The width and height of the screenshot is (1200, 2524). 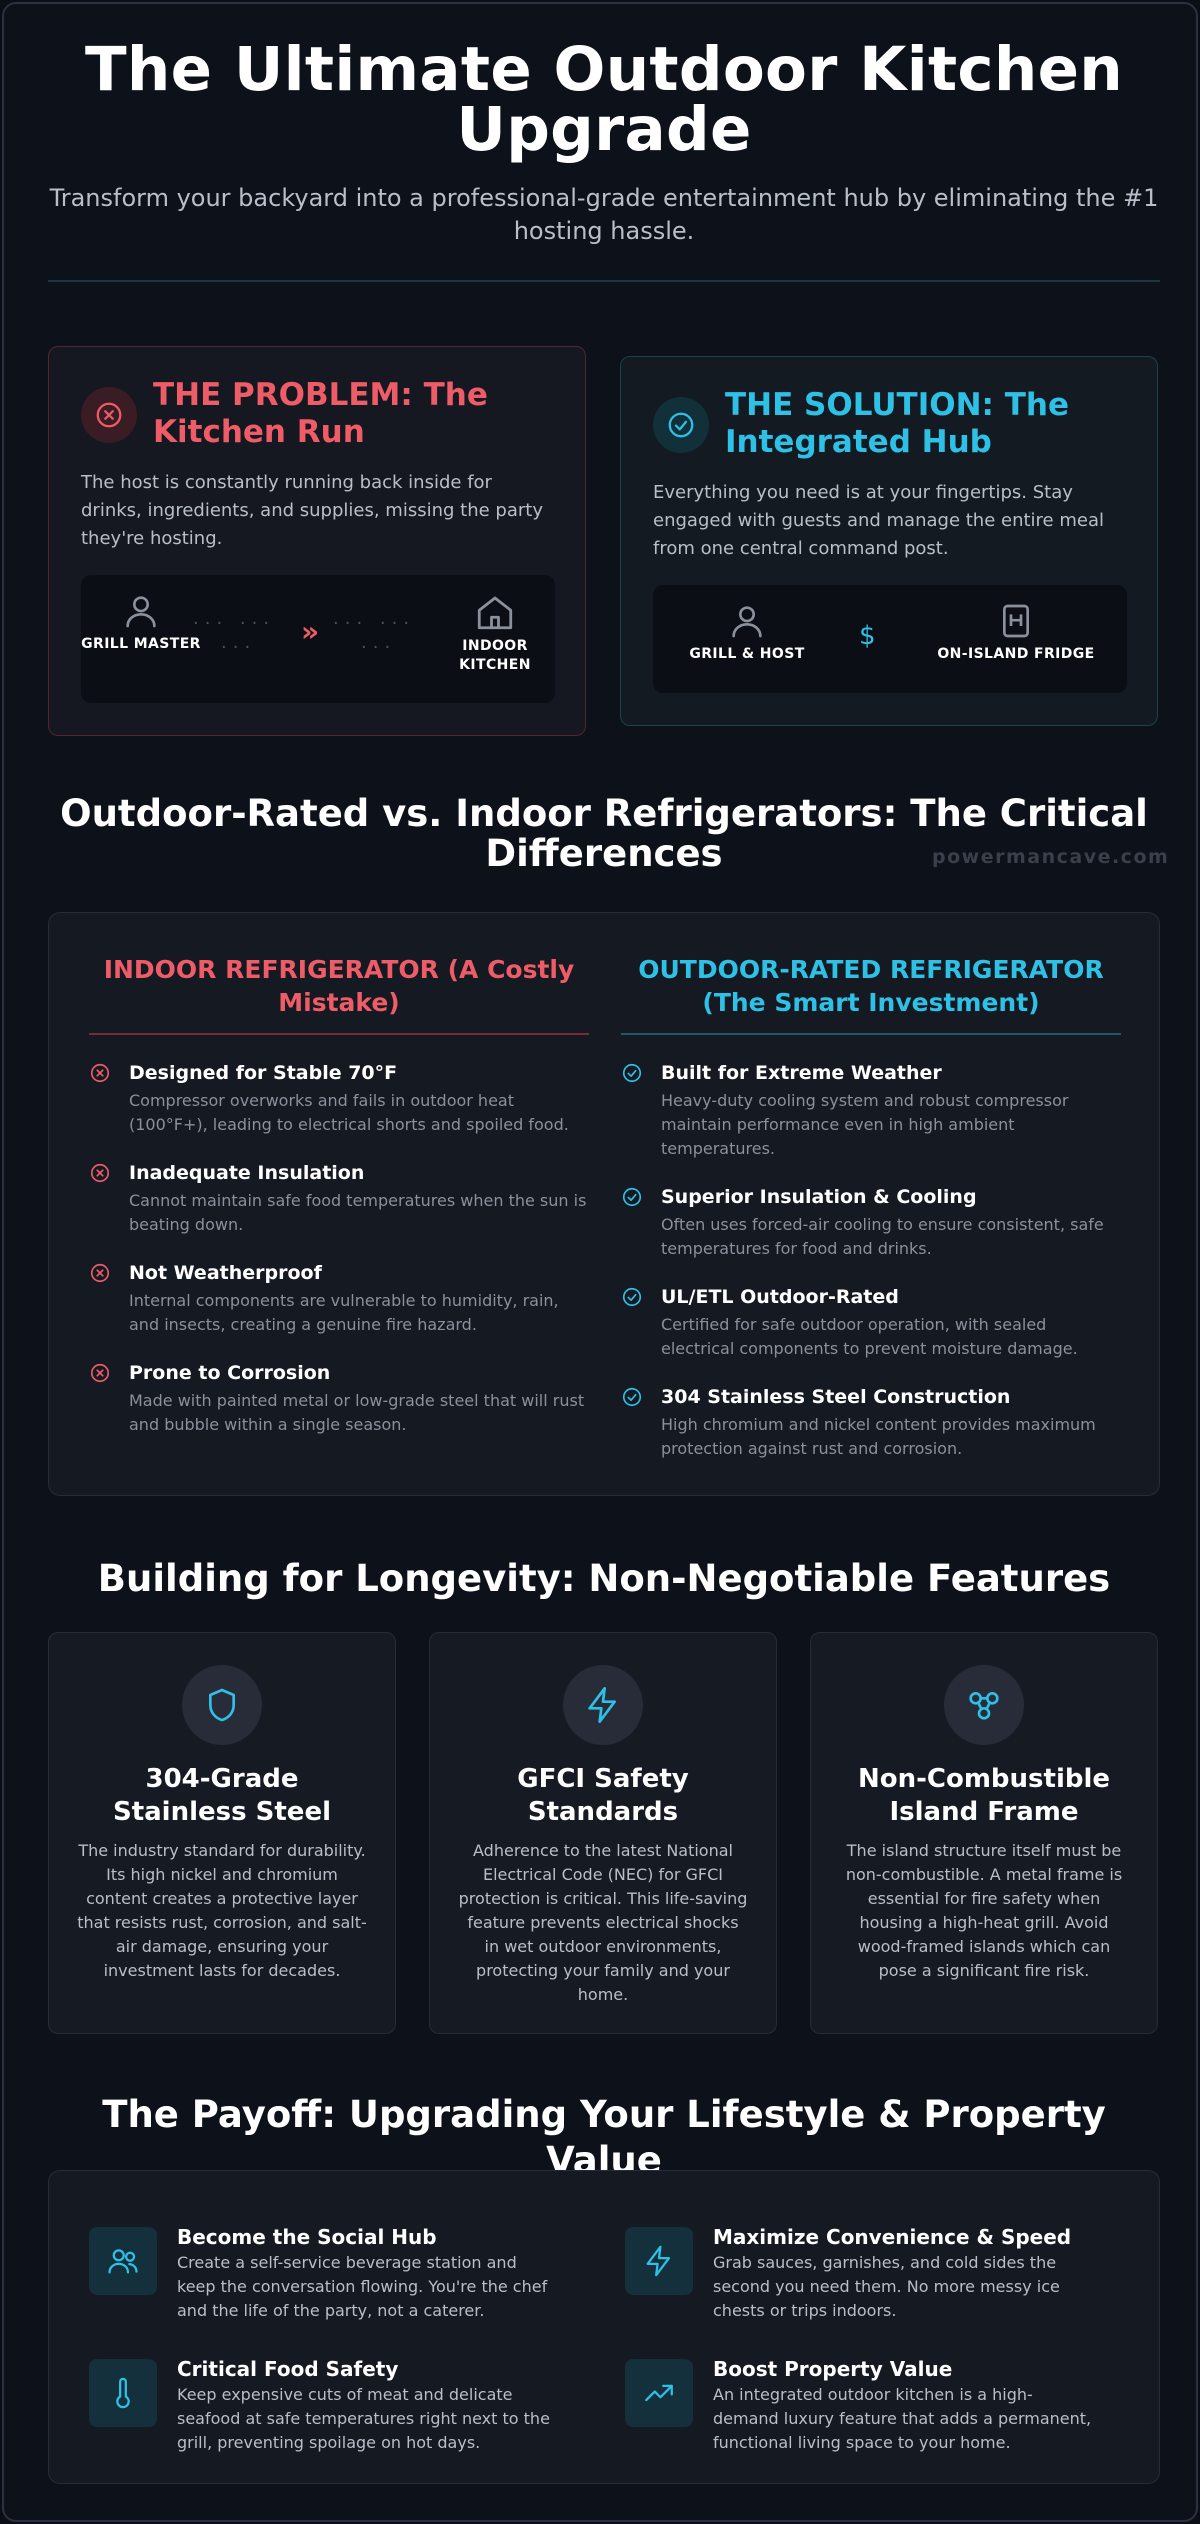 What do you see at coordinates (836, 1397) in the screenshot?
I see `item-title: 304 Stainless Steel Construction` at bounding box center [836, 1397].